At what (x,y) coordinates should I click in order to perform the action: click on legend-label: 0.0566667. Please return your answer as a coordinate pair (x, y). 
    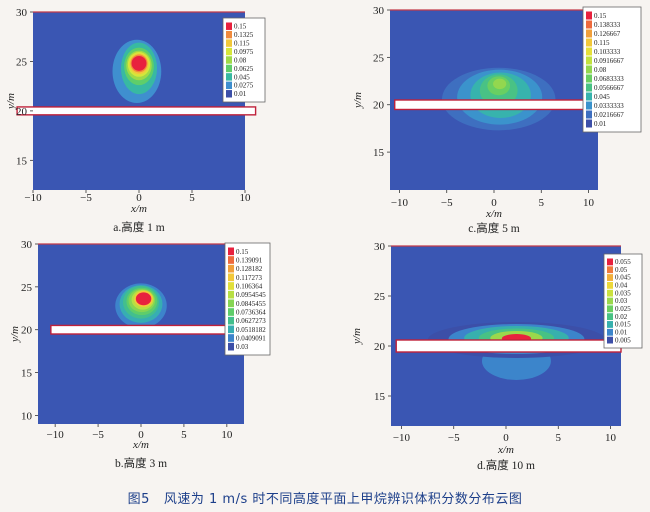
    Looking at the image, I should click on (609, 88).